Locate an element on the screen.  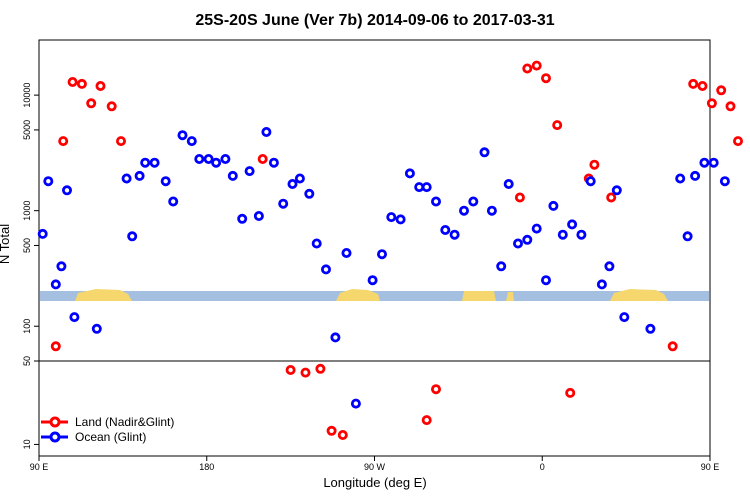
legend-entry-land: Land (Nadir&Glint) is located at coordinates (107, 422).